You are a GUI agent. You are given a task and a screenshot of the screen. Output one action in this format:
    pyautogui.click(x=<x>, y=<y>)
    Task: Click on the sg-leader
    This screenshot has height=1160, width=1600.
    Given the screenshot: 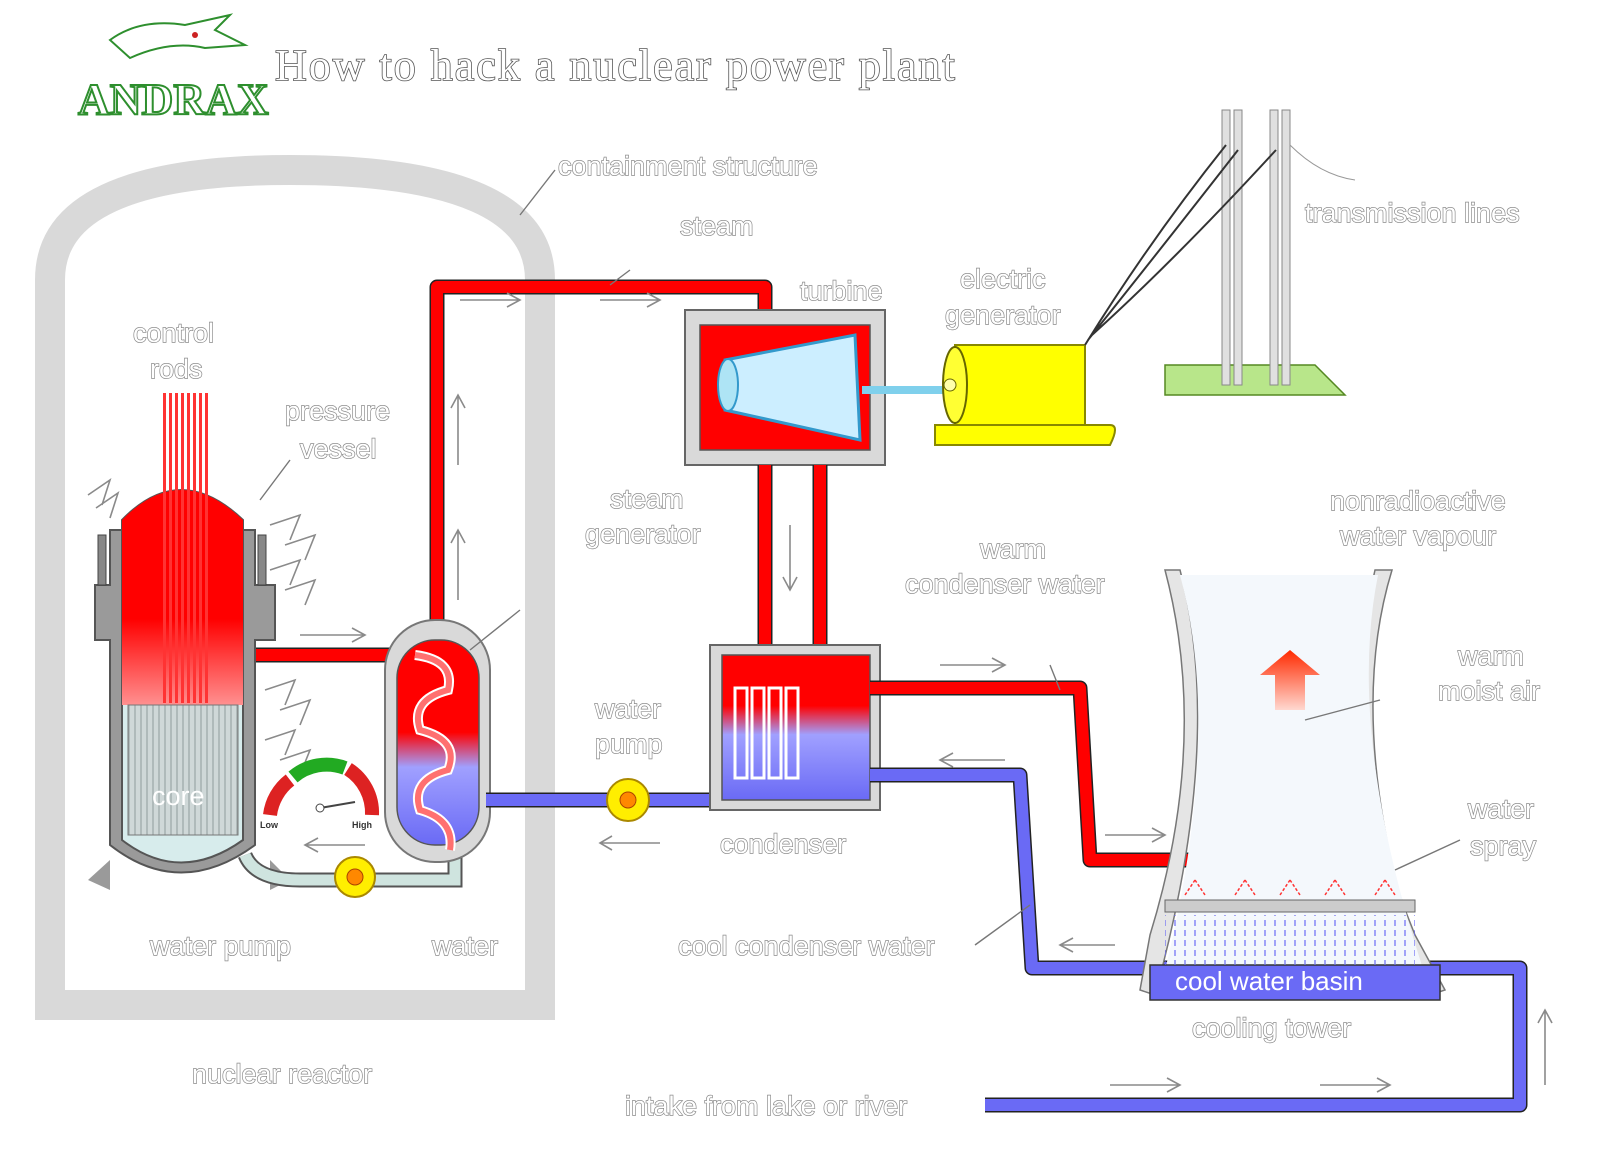 What is the action you would take?
    pyautogui.click(x=495, y=630)
    